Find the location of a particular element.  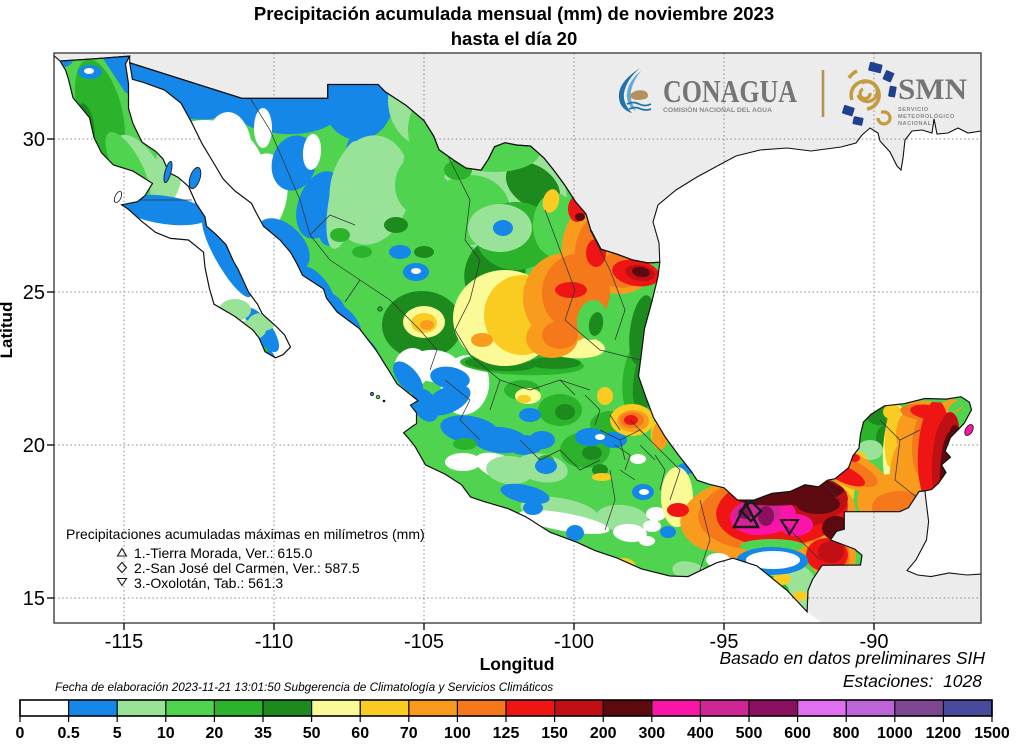

svg-text: NACIONAL is located at coordinates (915, 124).